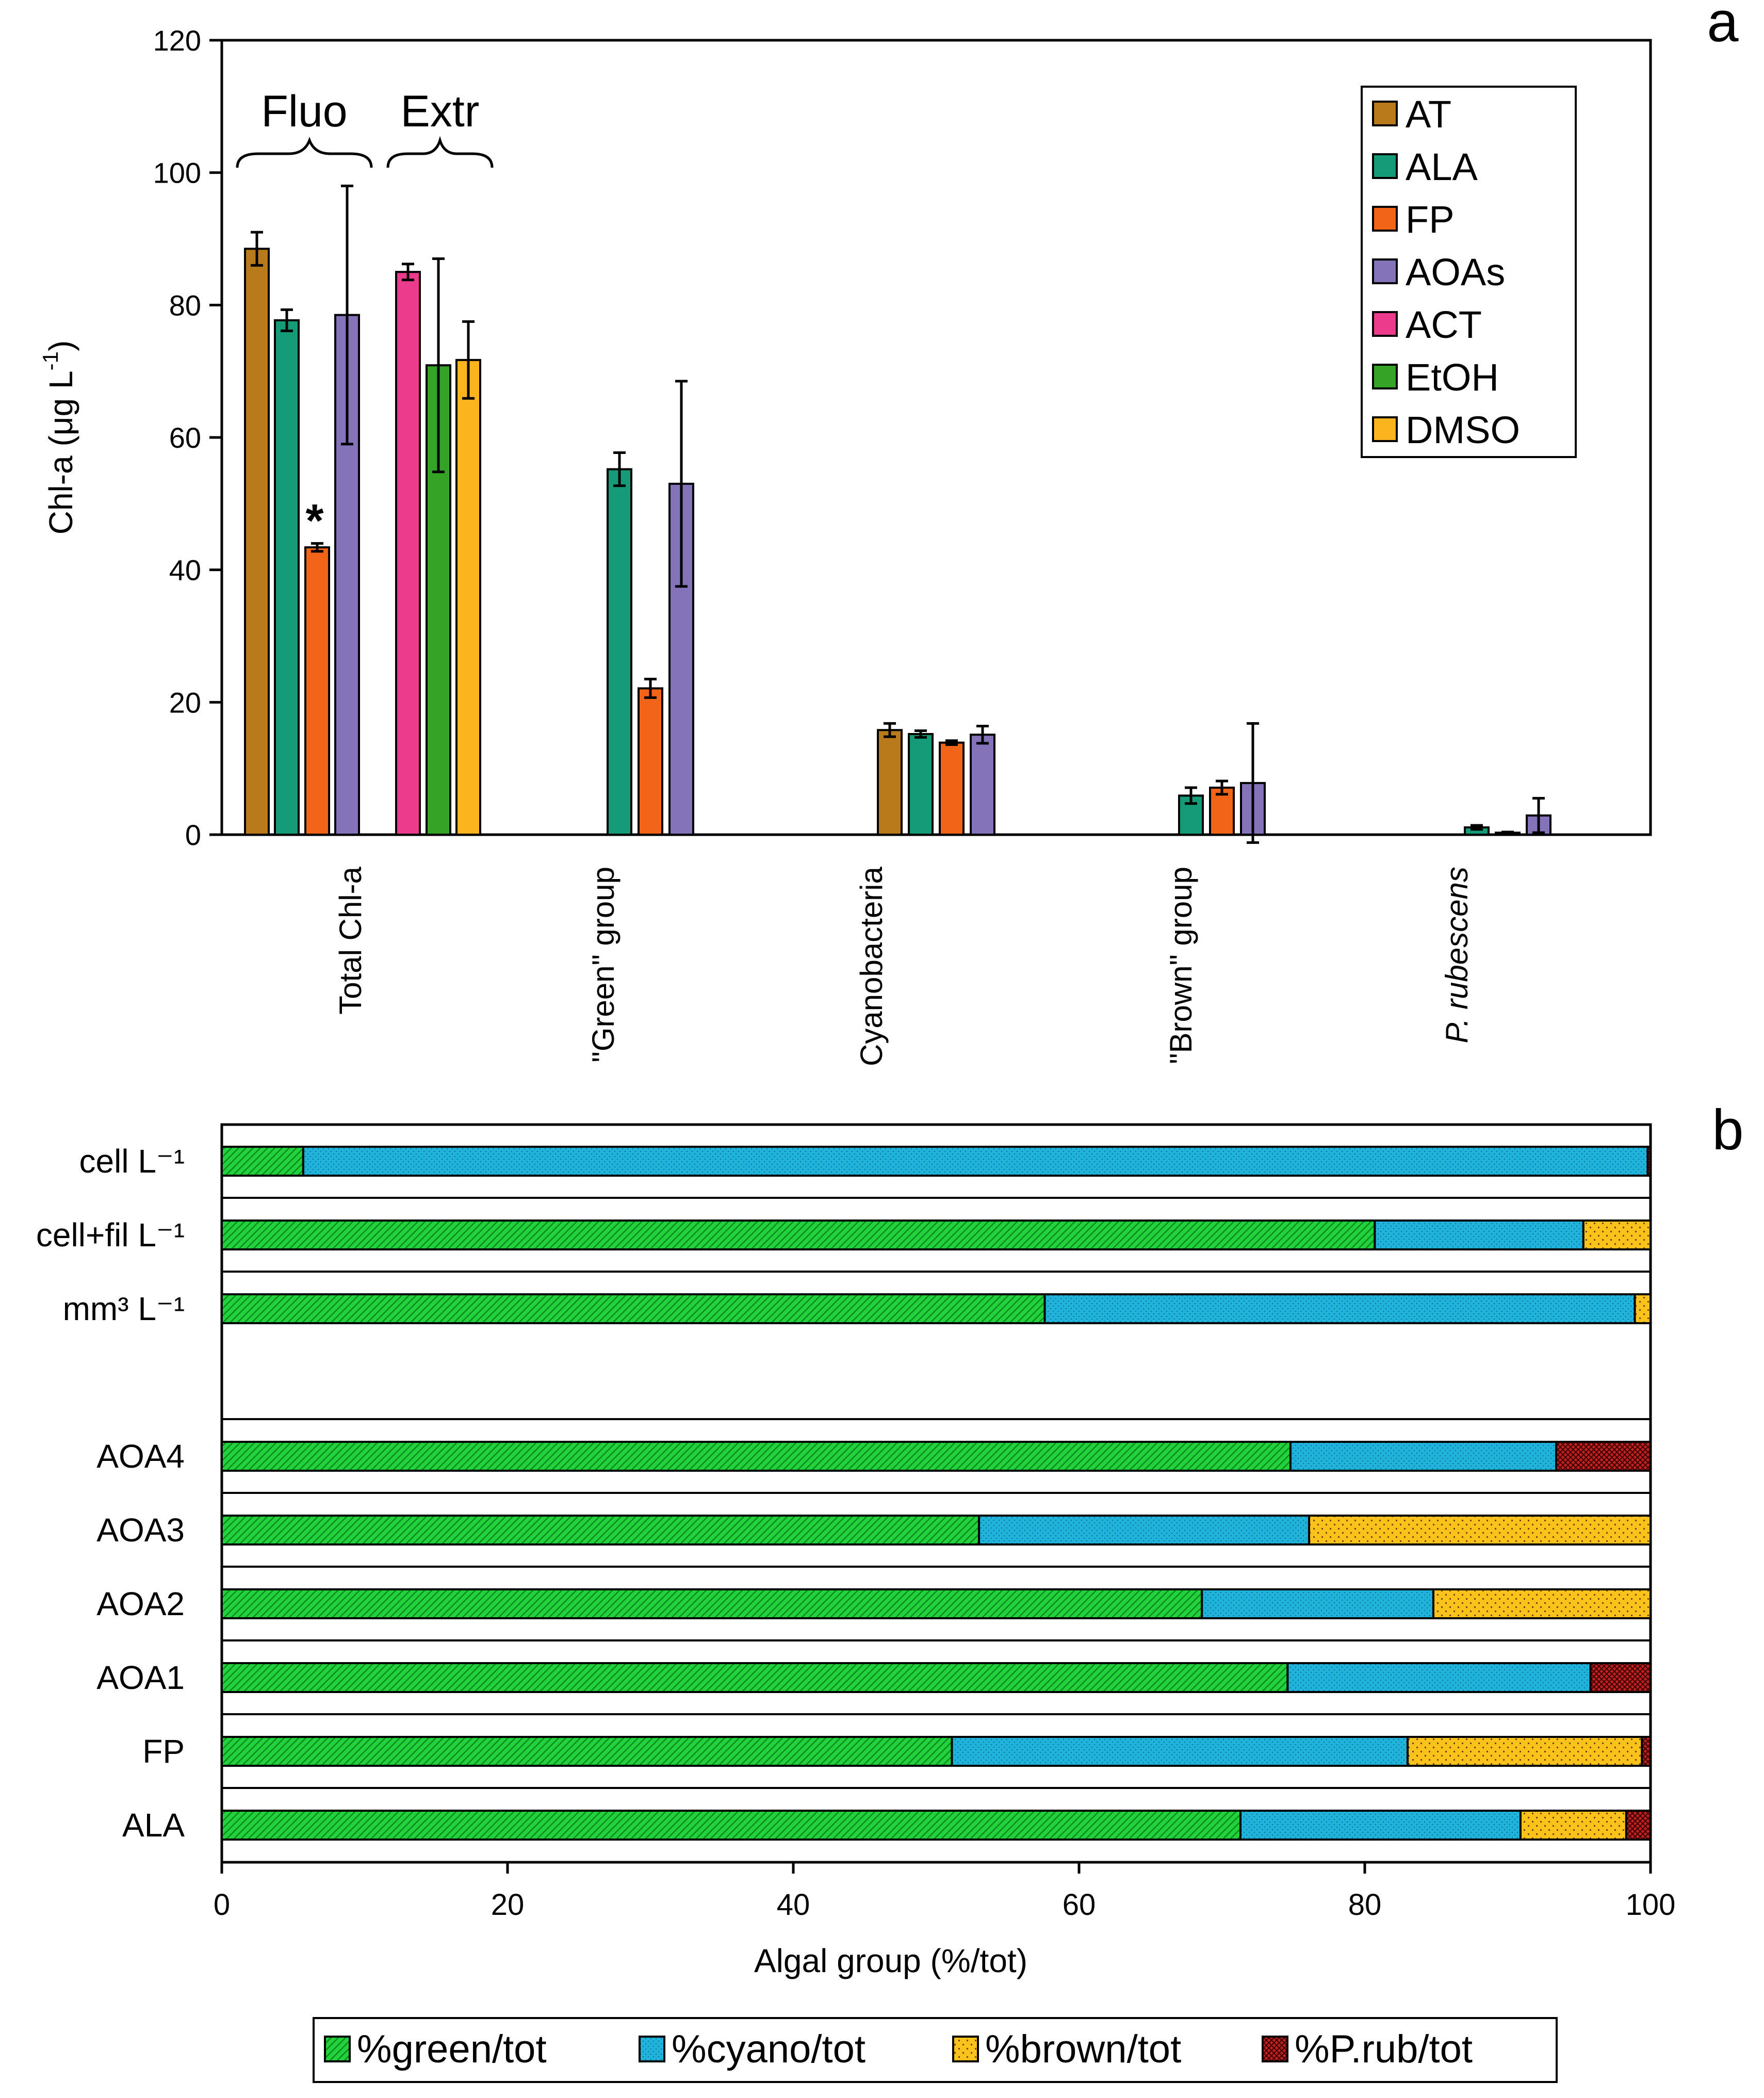 This screenshot has height=2098, width=1764. Describe the element at coordinates (111, 1235) in the screenshot. I see `row-label: cell+fil L⁻¹` at that location.